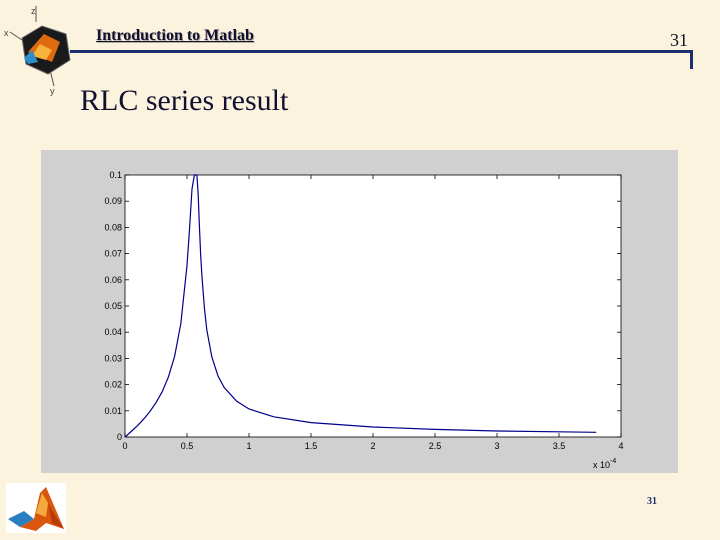  What do you see at coordinates (33, 11) in the screenshot?
I see `svg-text: z` at bounding box center [33, 11].